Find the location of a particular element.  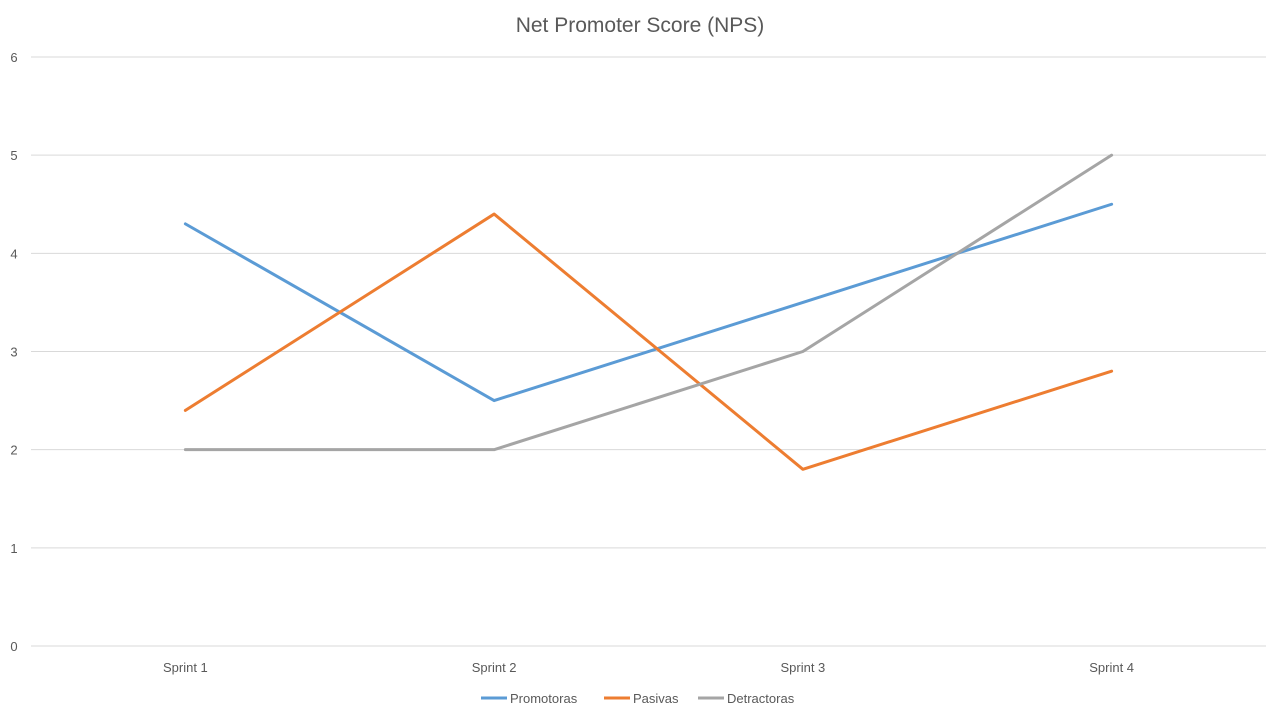

legend-label: Pasivas is located at coordinates (656, 698).